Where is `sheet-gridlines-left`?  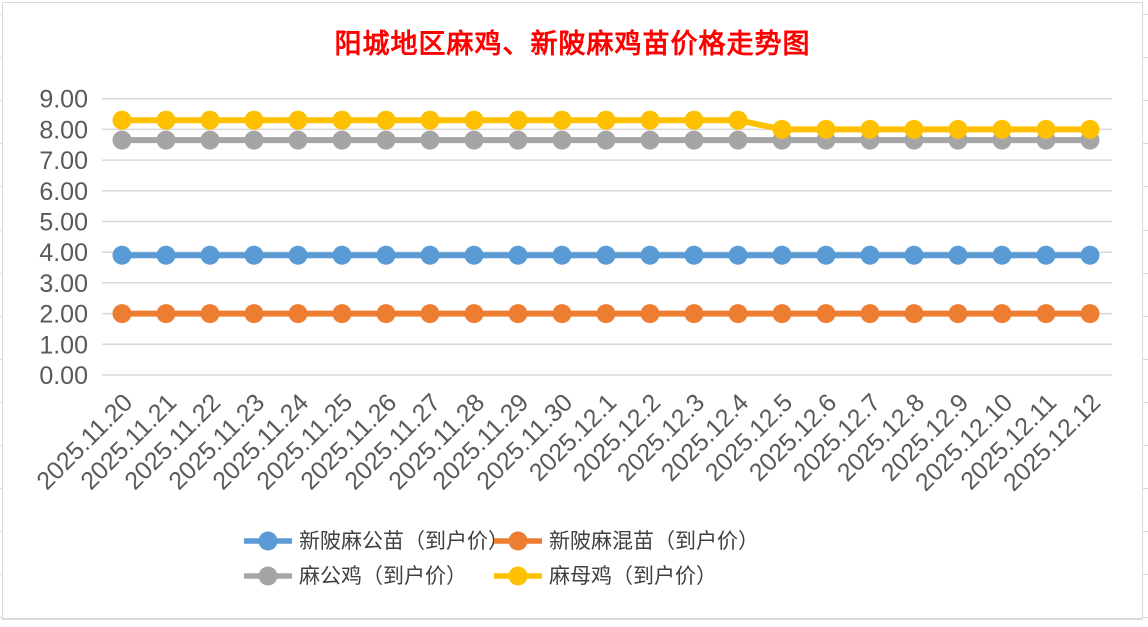
sheet-gridlines-left is located at coordinates (1, 313).